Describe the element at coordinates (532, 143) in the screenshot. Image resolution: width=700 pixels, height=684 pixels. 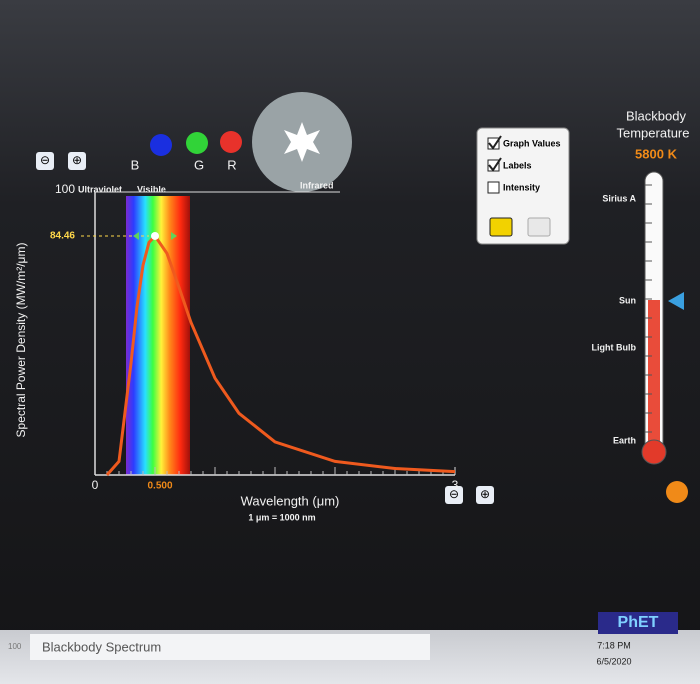
I see `option-label: Graph Values` at that location.